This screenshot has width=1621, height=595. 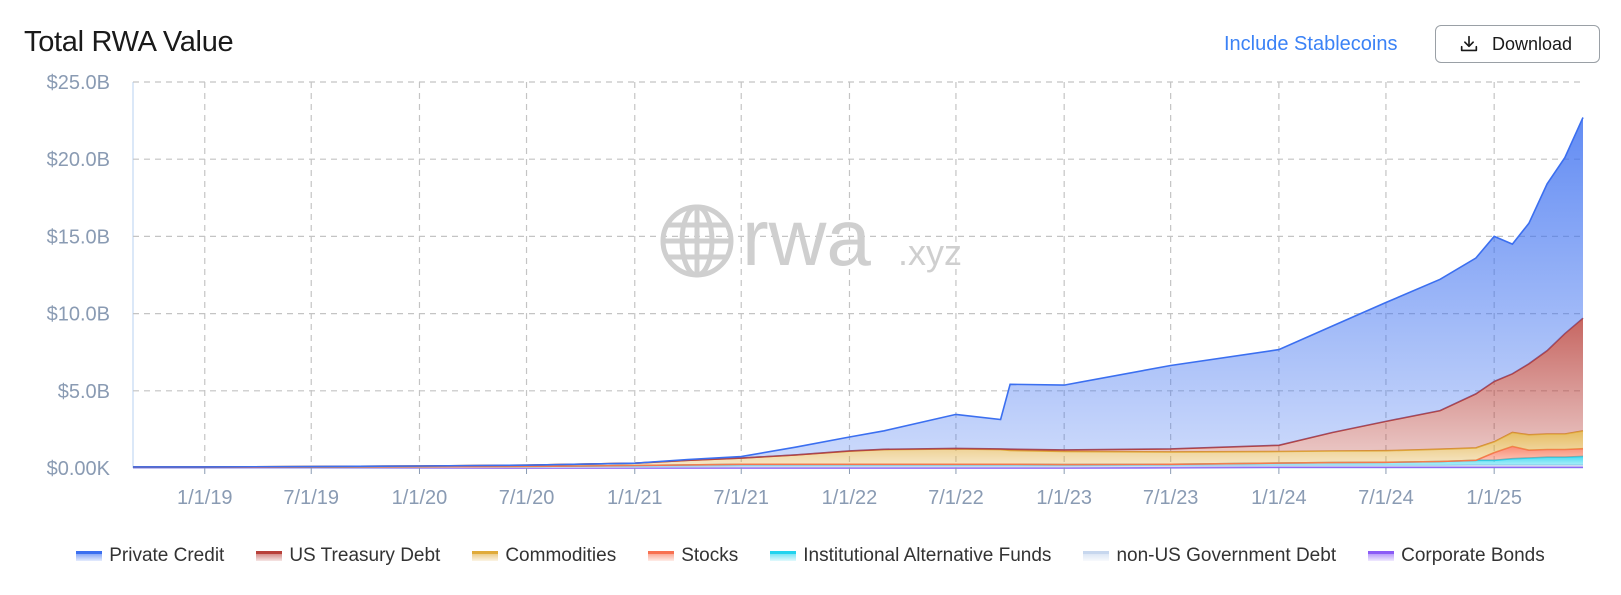 I want to click on y-tick-label: $25.0B, so click(x=78, y=83).